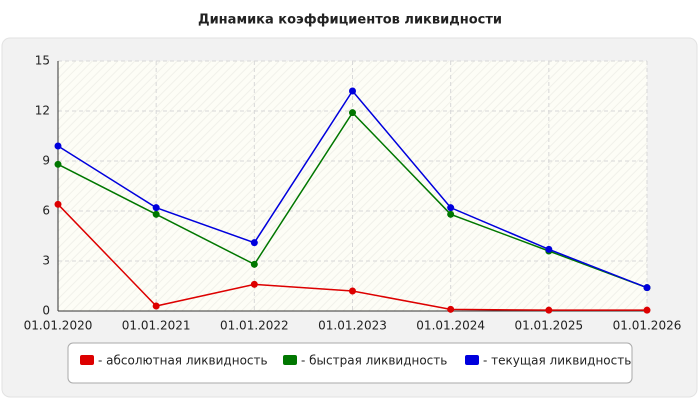 This screenshot has width=700, height=400. What do you see at coordinates (46, 211) in the screenshot?
I see `y-tick-label: 6` at bounding box center [46, 211].